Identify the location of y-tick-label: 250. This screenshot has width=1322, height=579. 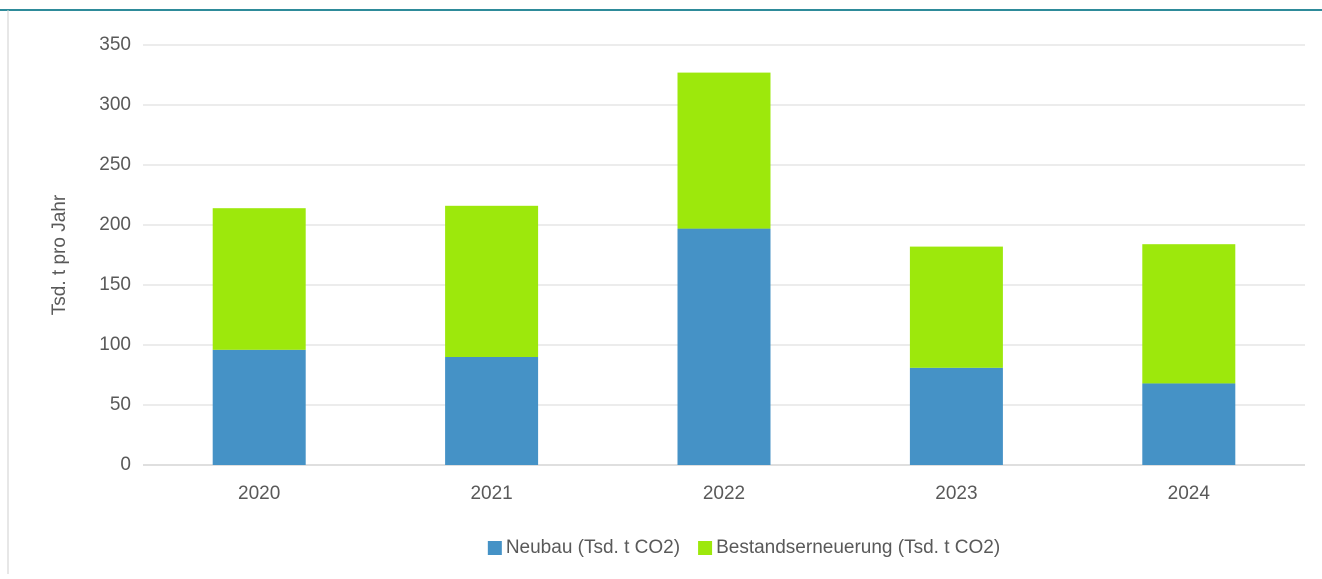
(115, 164).